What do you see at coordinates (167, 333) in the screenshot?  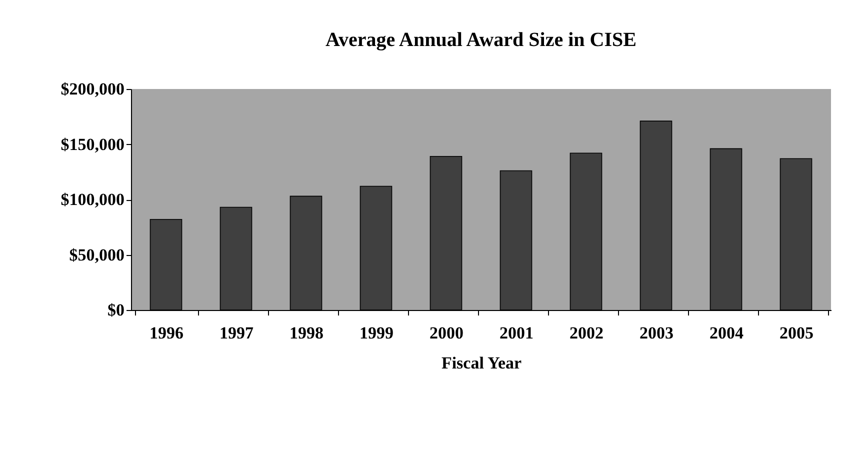 I see `x-tick-label: 1996` at bounding box center [167, 333].